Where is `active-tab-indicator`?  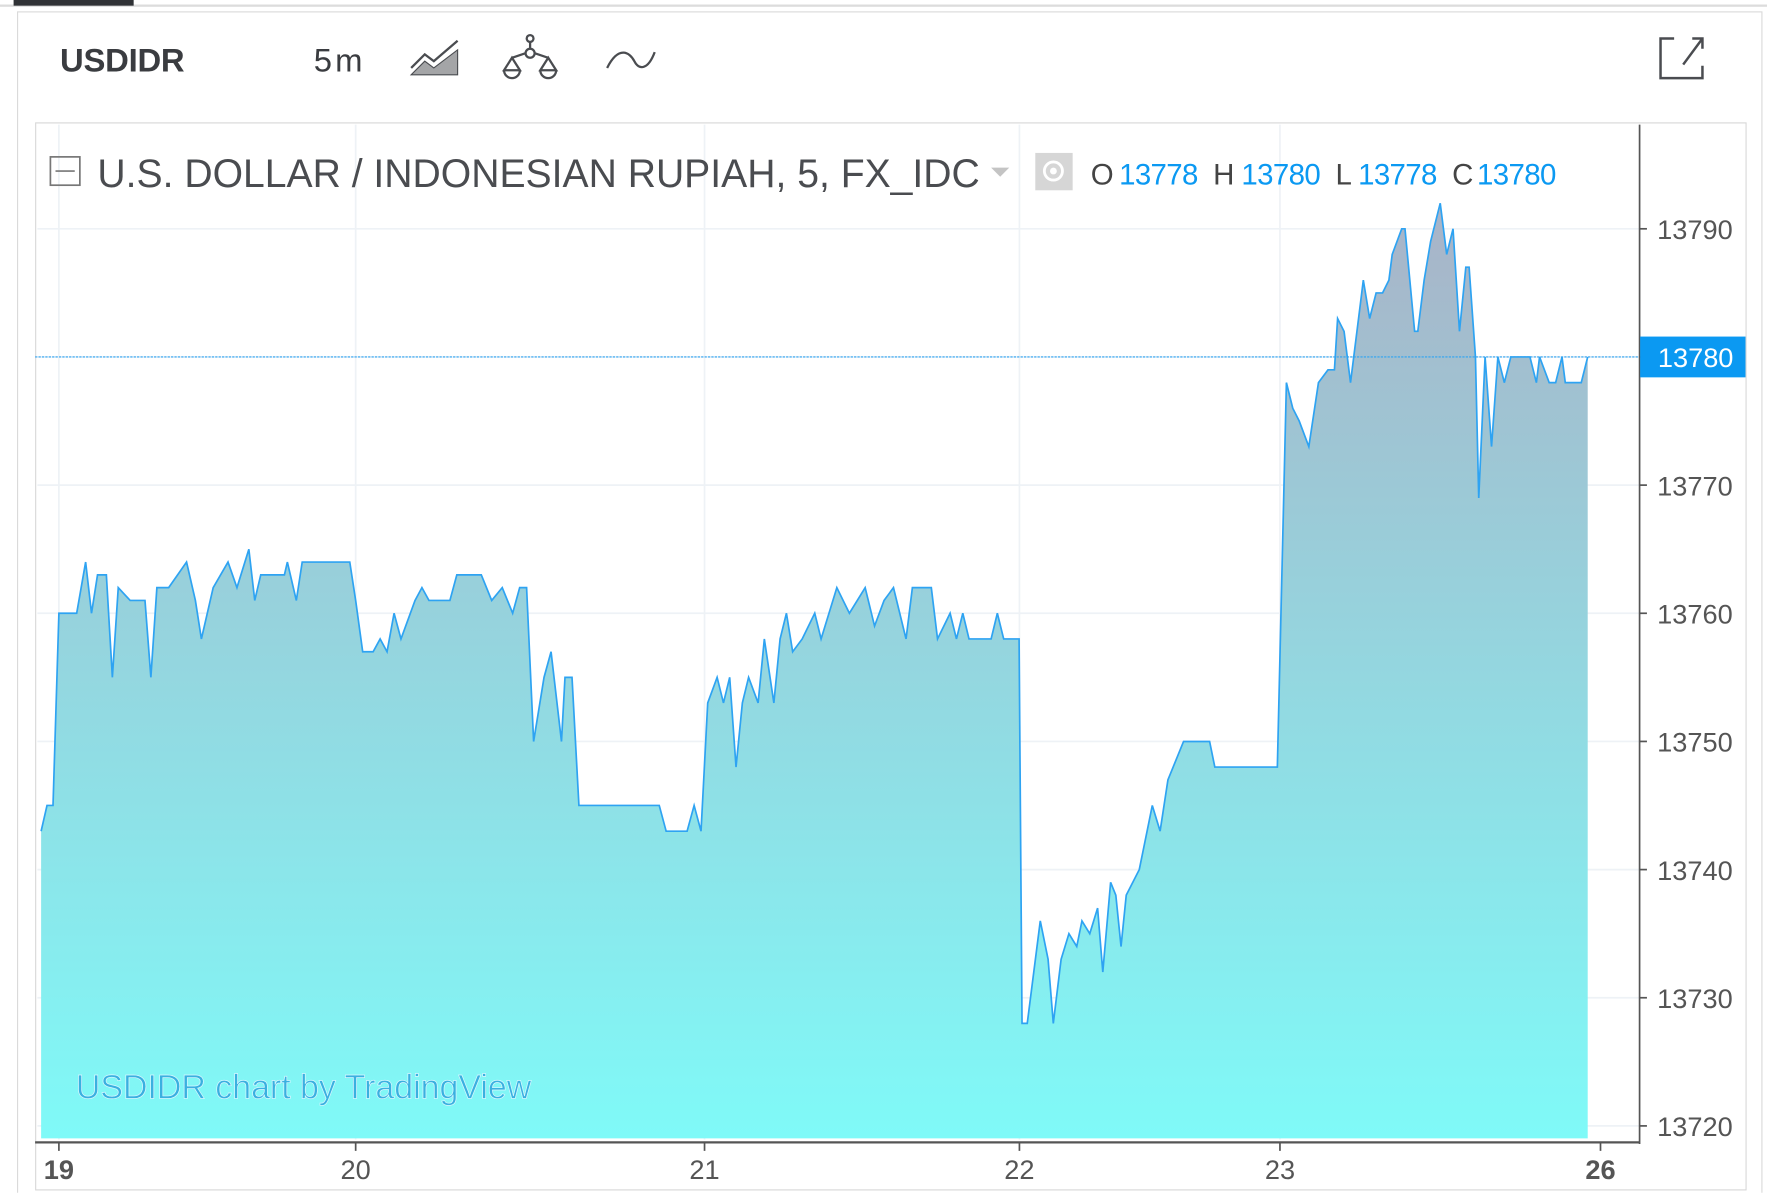
active-tab-indicator is located at coordinates (73, 3).